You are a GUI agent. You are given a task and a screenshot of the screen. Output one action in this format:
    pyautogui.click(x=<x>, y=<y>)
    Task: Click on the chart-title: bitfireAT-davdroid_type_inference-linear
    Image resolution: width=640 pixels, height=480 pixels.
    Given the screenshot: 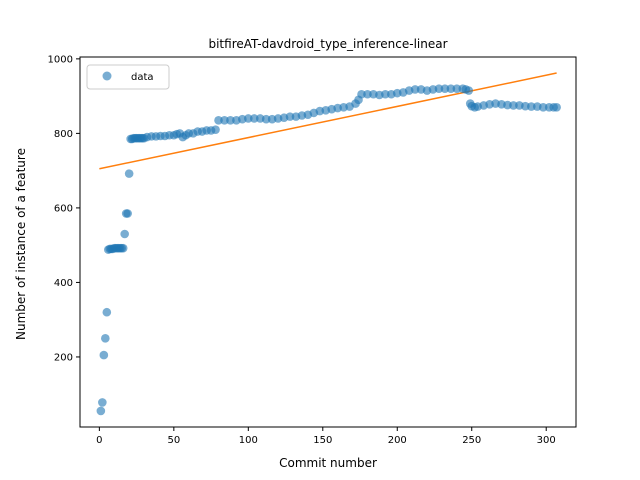 What is the action you would take?
    pyautogui.click(x=327, y=44)
    